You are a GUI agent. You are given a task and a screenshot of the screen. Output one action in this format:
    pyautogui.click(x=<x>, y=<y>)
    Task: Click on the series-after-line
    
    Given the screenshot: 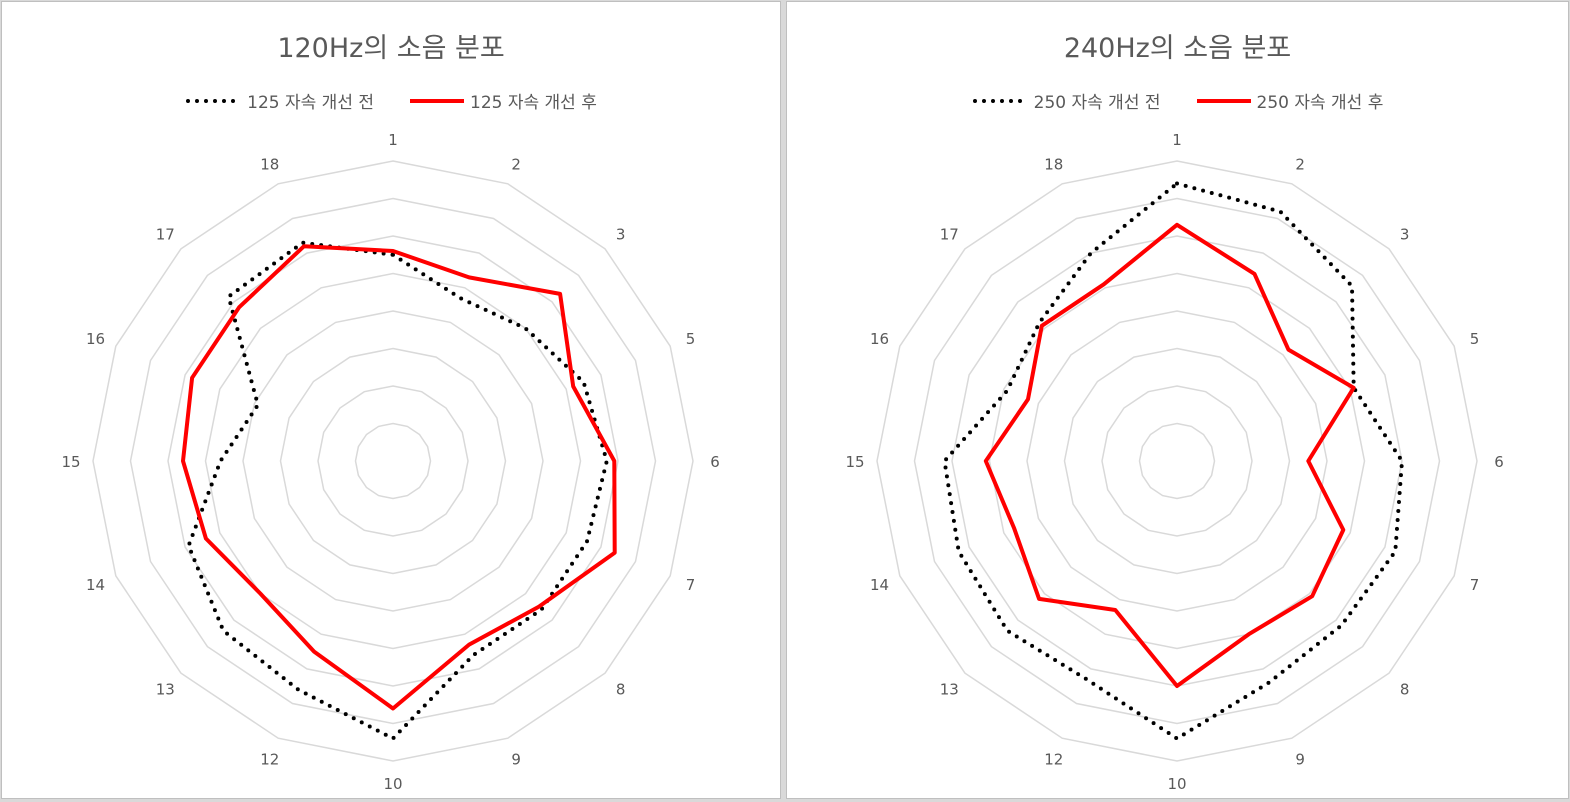 What is the action you would take?
    pyautogui.click(x=1169, y=455)
    